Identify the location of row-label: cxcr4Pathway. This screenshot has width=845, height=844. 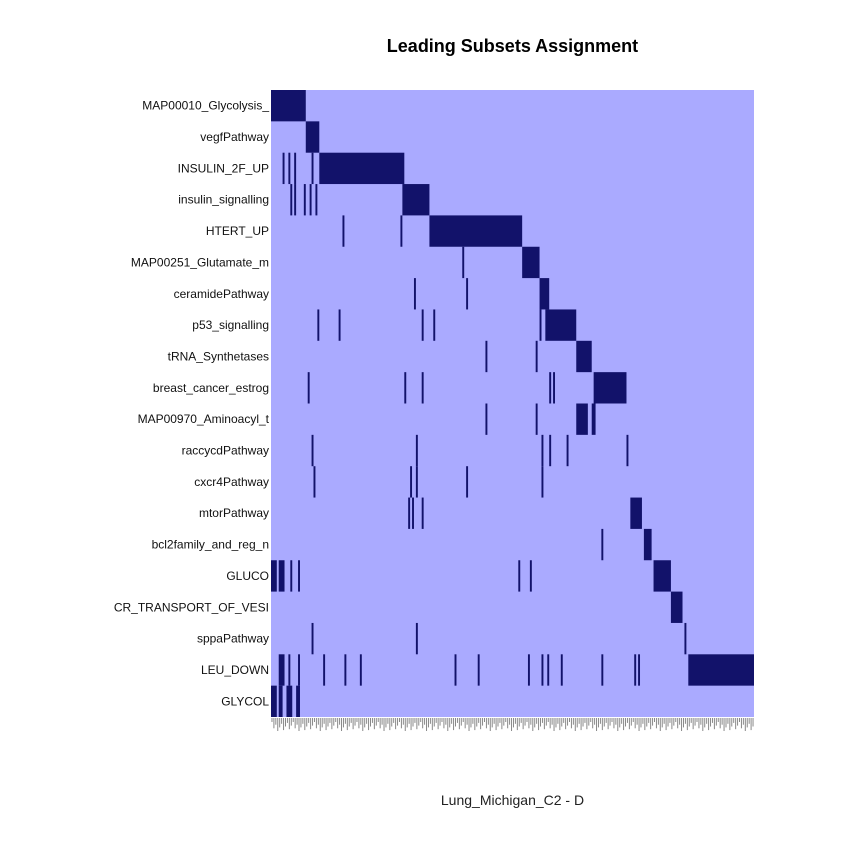
(231, 482).